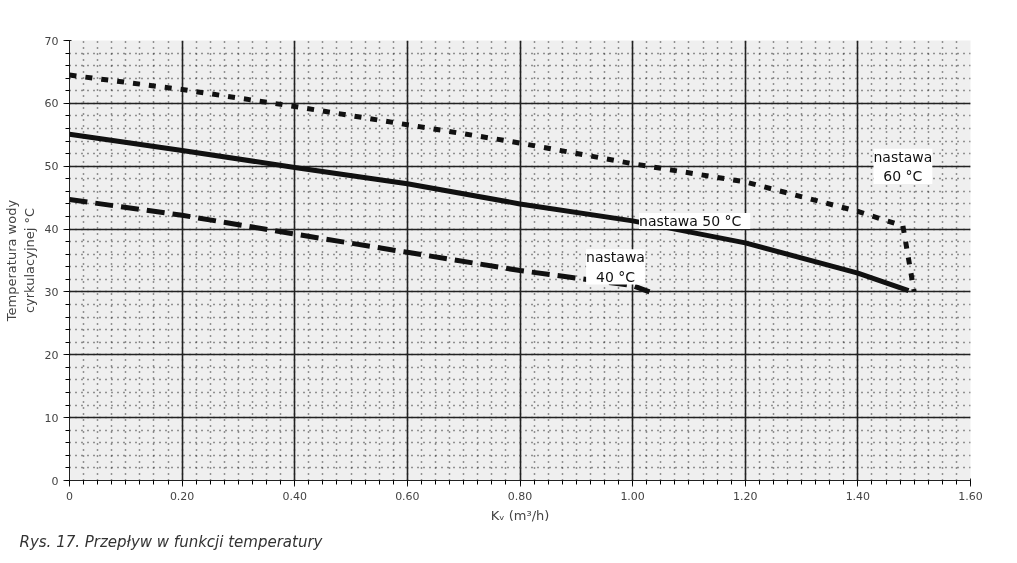 This screenshot has width=1017, height=563. What do you see at coordinates (520, 496) in the screenshot?
I see `x-tick-label: 0.80` at bounding box center [520, 496].